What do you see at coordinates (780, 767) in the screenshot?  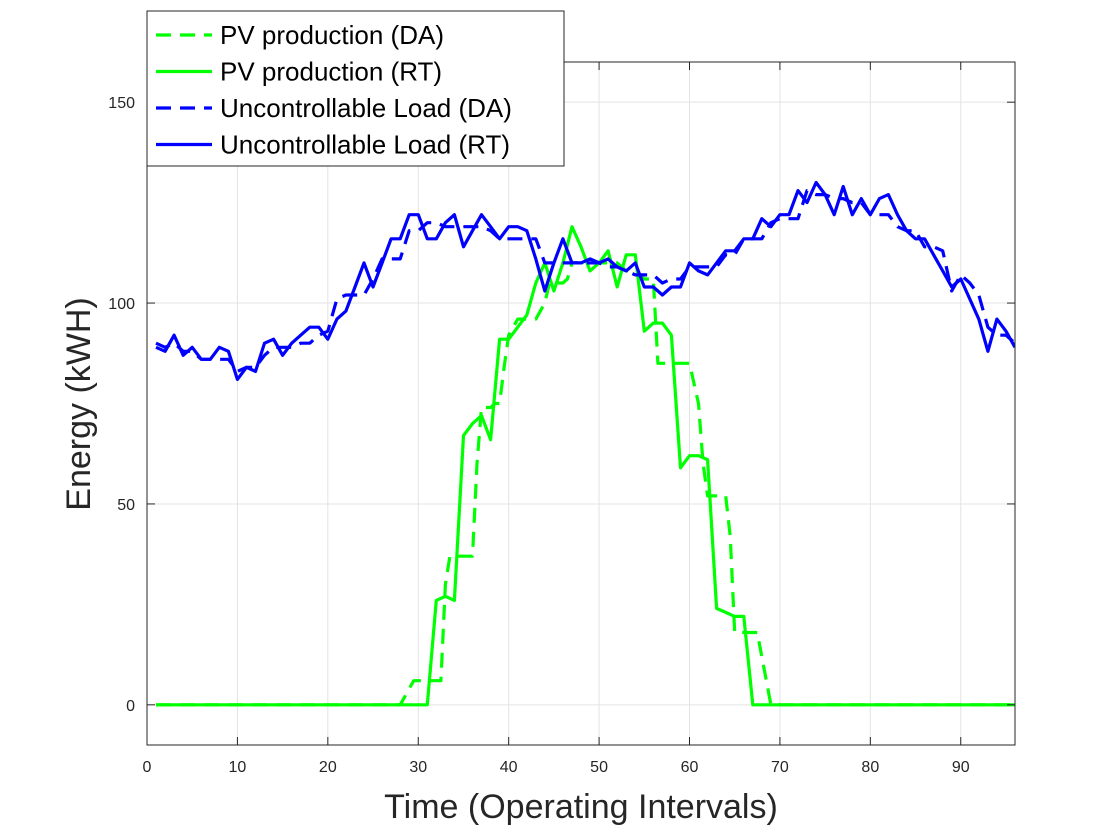 I see `x-tick-label: 70` at bounding box center [780, 767].